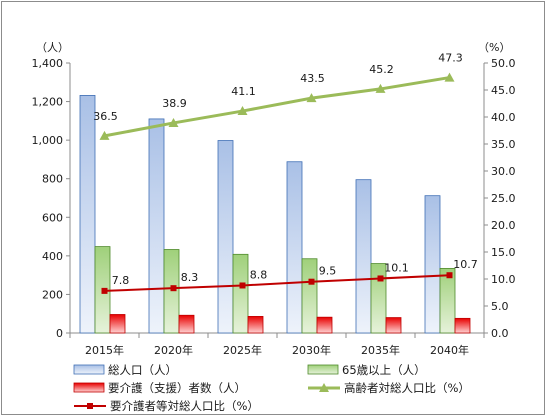 This screenshot has width=548, height=418. Describe the element at coordinates (312, 78) in the screenshot. I see `elderly-ratio-data-label: 43.5` at that location.